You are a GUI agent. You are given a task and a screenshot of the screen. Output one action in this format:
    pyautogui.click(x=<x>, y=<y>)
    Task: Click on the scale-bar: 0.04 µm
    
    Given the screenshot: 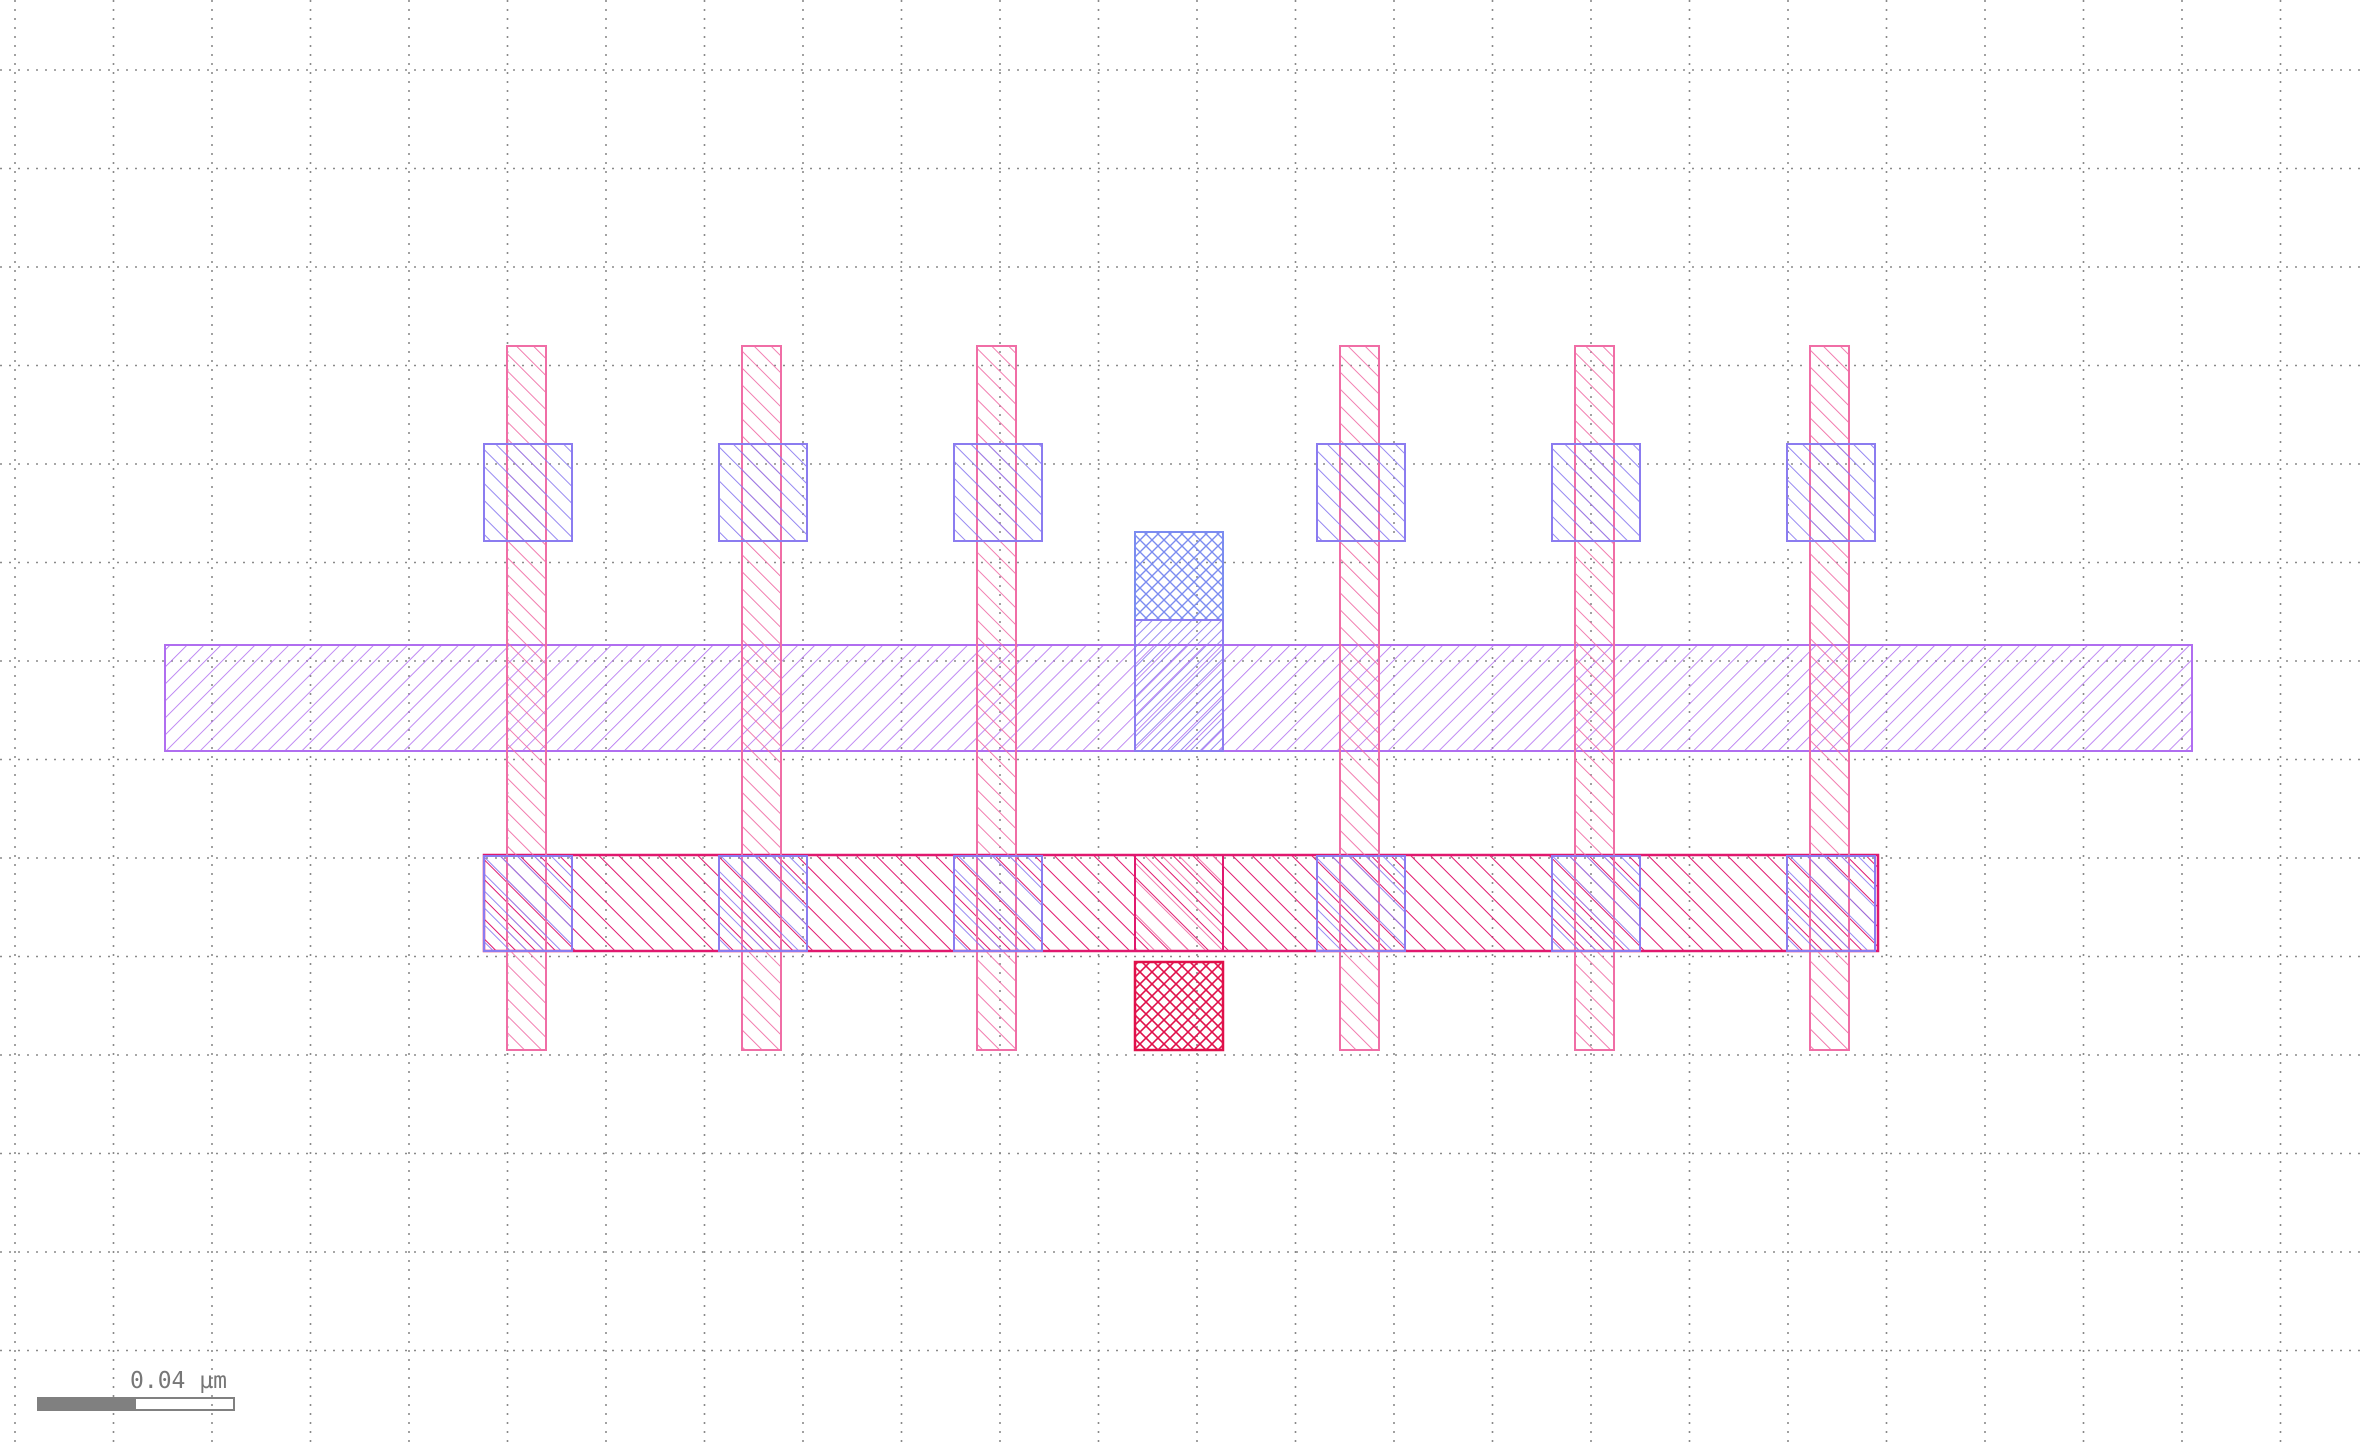 What is the action you would take?
    pyautogui.click(x=136, y=1389)
    